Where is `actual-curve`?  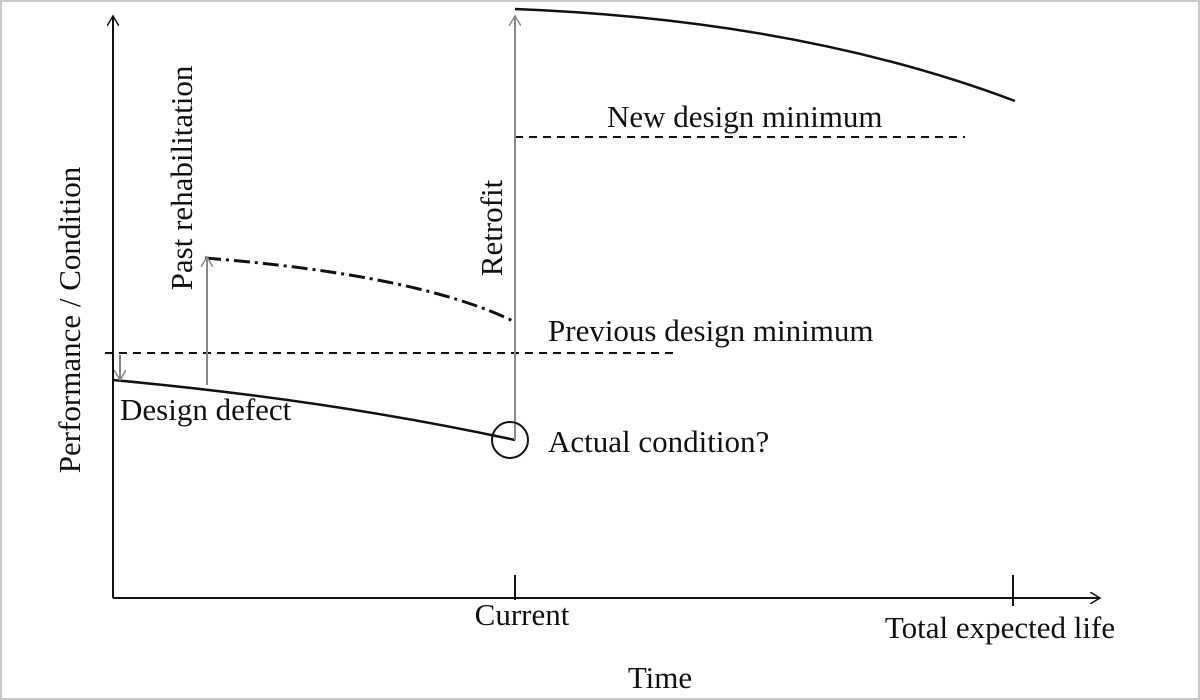 actual-curve is located at coordinates (314, 410).